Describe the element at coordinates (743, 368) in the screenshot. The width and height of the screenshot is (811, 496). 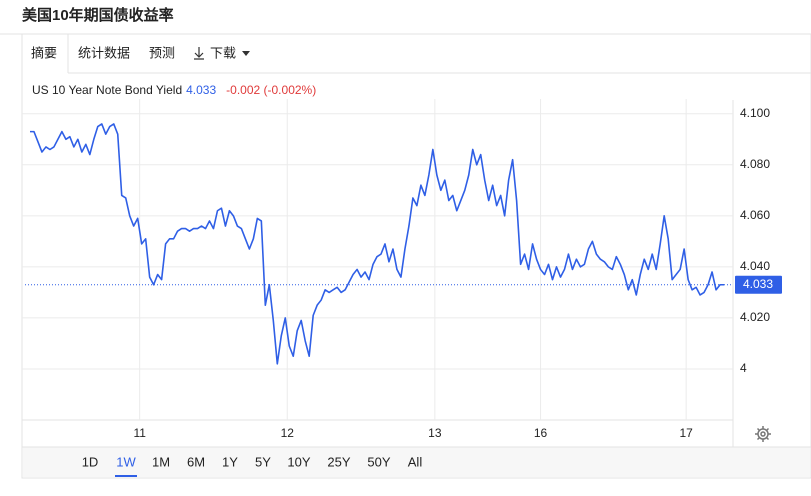
I see `y-tick-label: 4` at that location.